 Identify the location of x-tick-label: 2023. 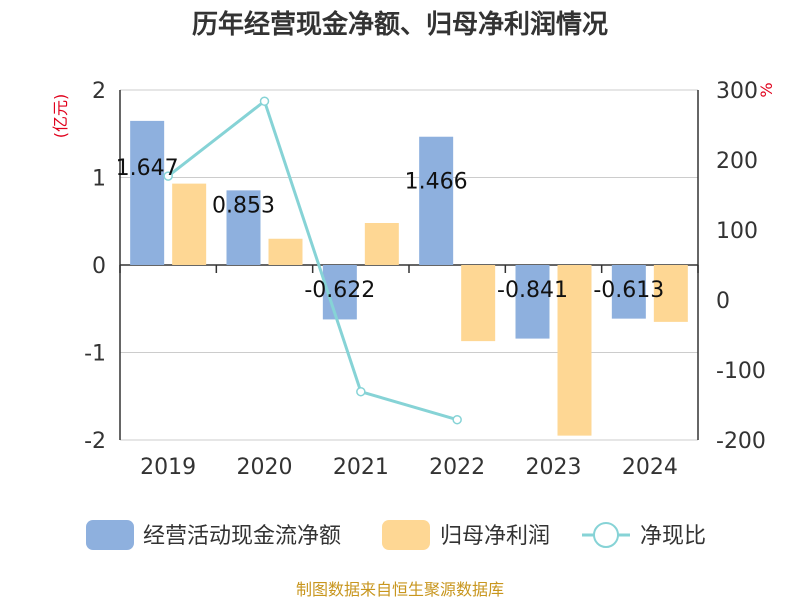
(554, 467).